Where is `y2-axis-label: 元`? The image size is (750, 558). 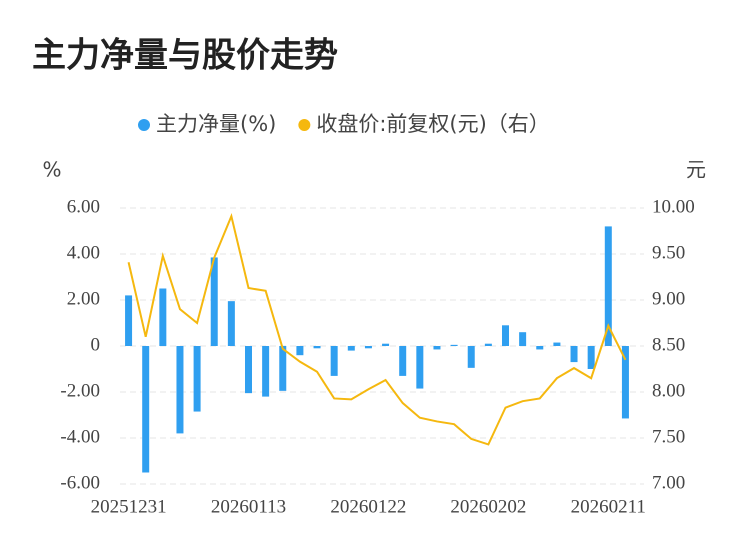 y2-axis-label: 元 is located at coordinates (696, 170).